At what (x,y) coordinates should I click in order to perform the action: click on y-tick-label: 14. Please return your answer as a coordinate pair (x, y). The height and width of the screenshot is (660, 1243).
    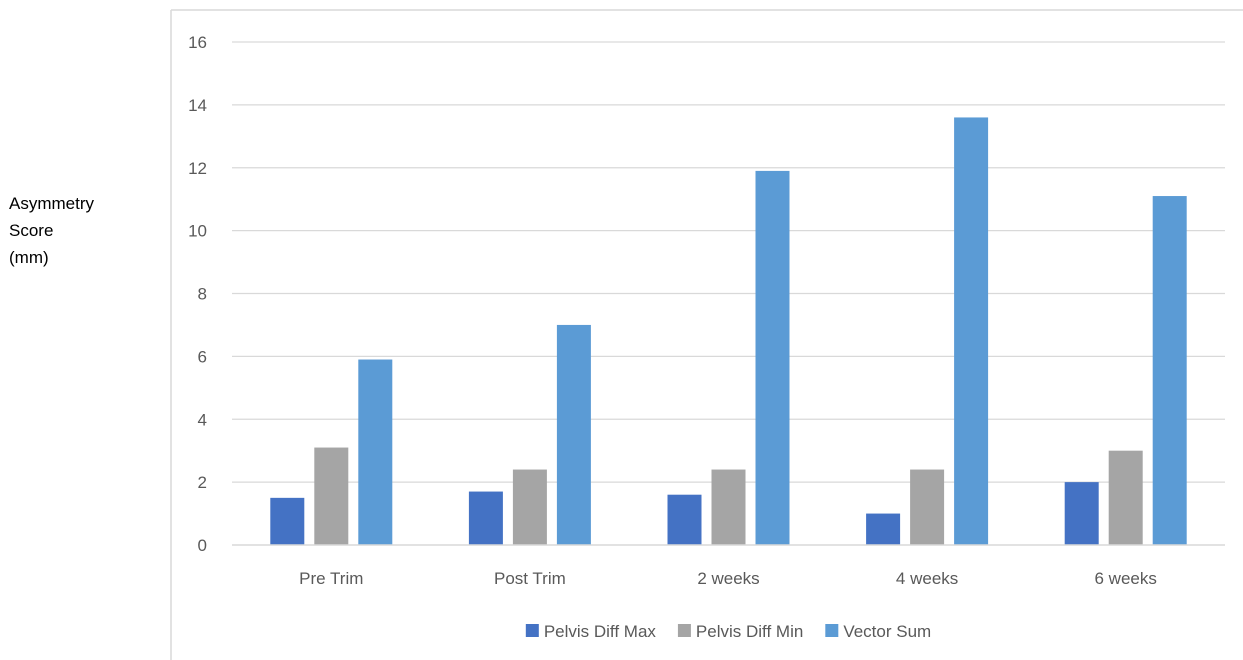
    Looking at the image, I should click on (197, 105).